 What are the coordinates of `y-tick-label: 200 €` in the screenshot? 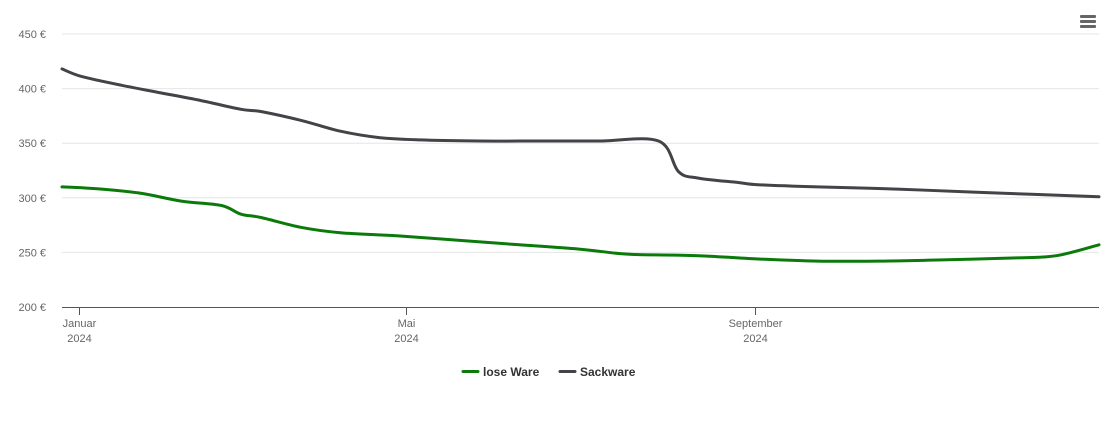 It's located at (32, 308).